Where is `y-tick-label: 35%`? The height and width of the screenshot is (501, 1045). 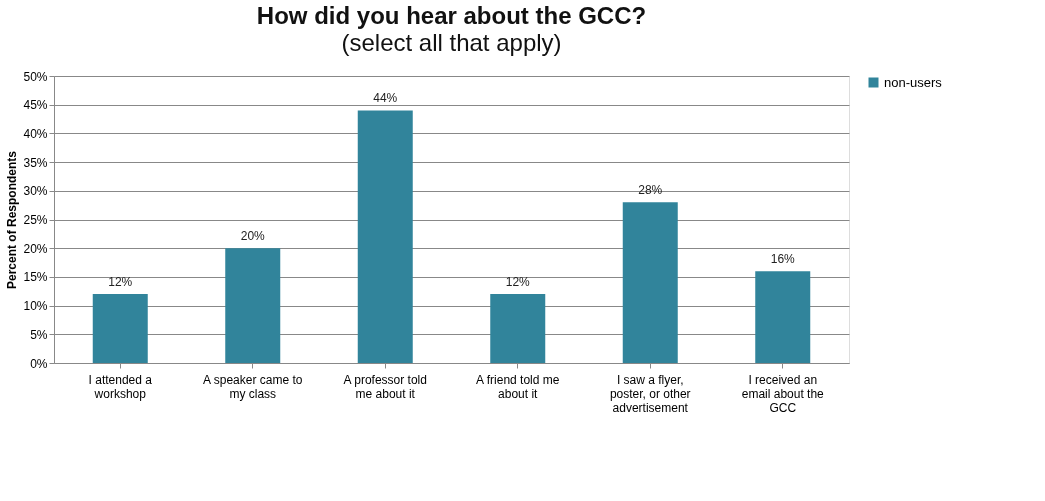
y-tick-label: 35% is located at coordinates (35, 162).